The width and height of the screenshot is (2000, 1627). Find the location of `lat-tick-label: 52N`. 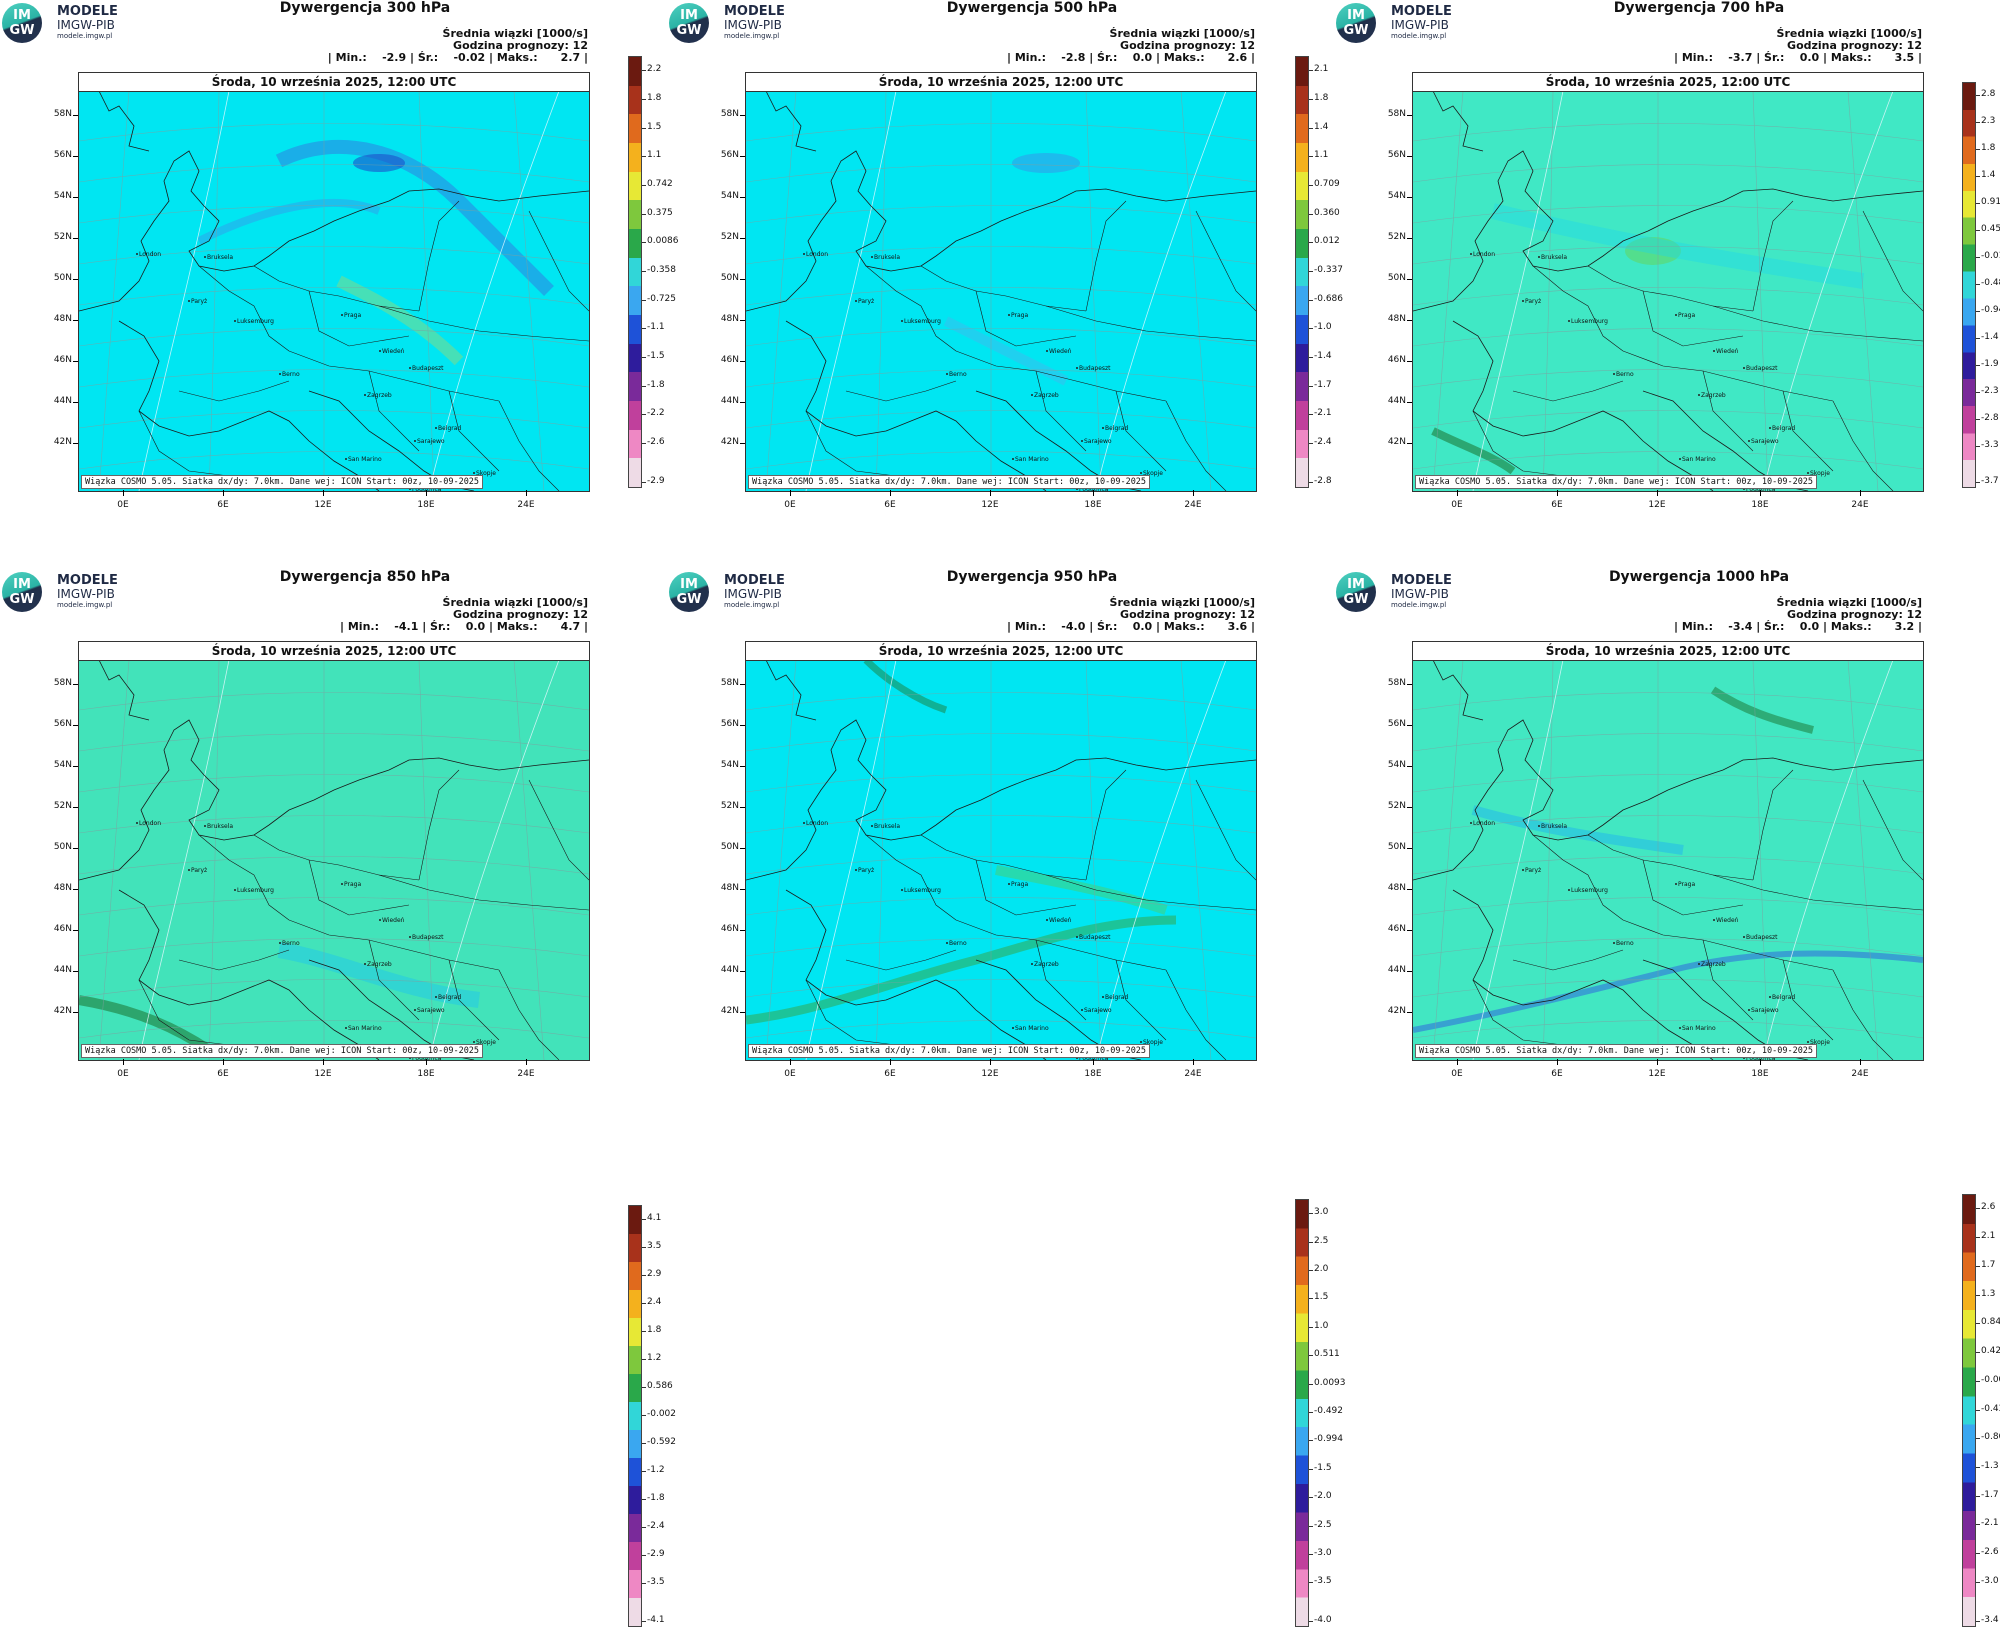

lat-tick-label: 52N is located at coordinates (62, 237).